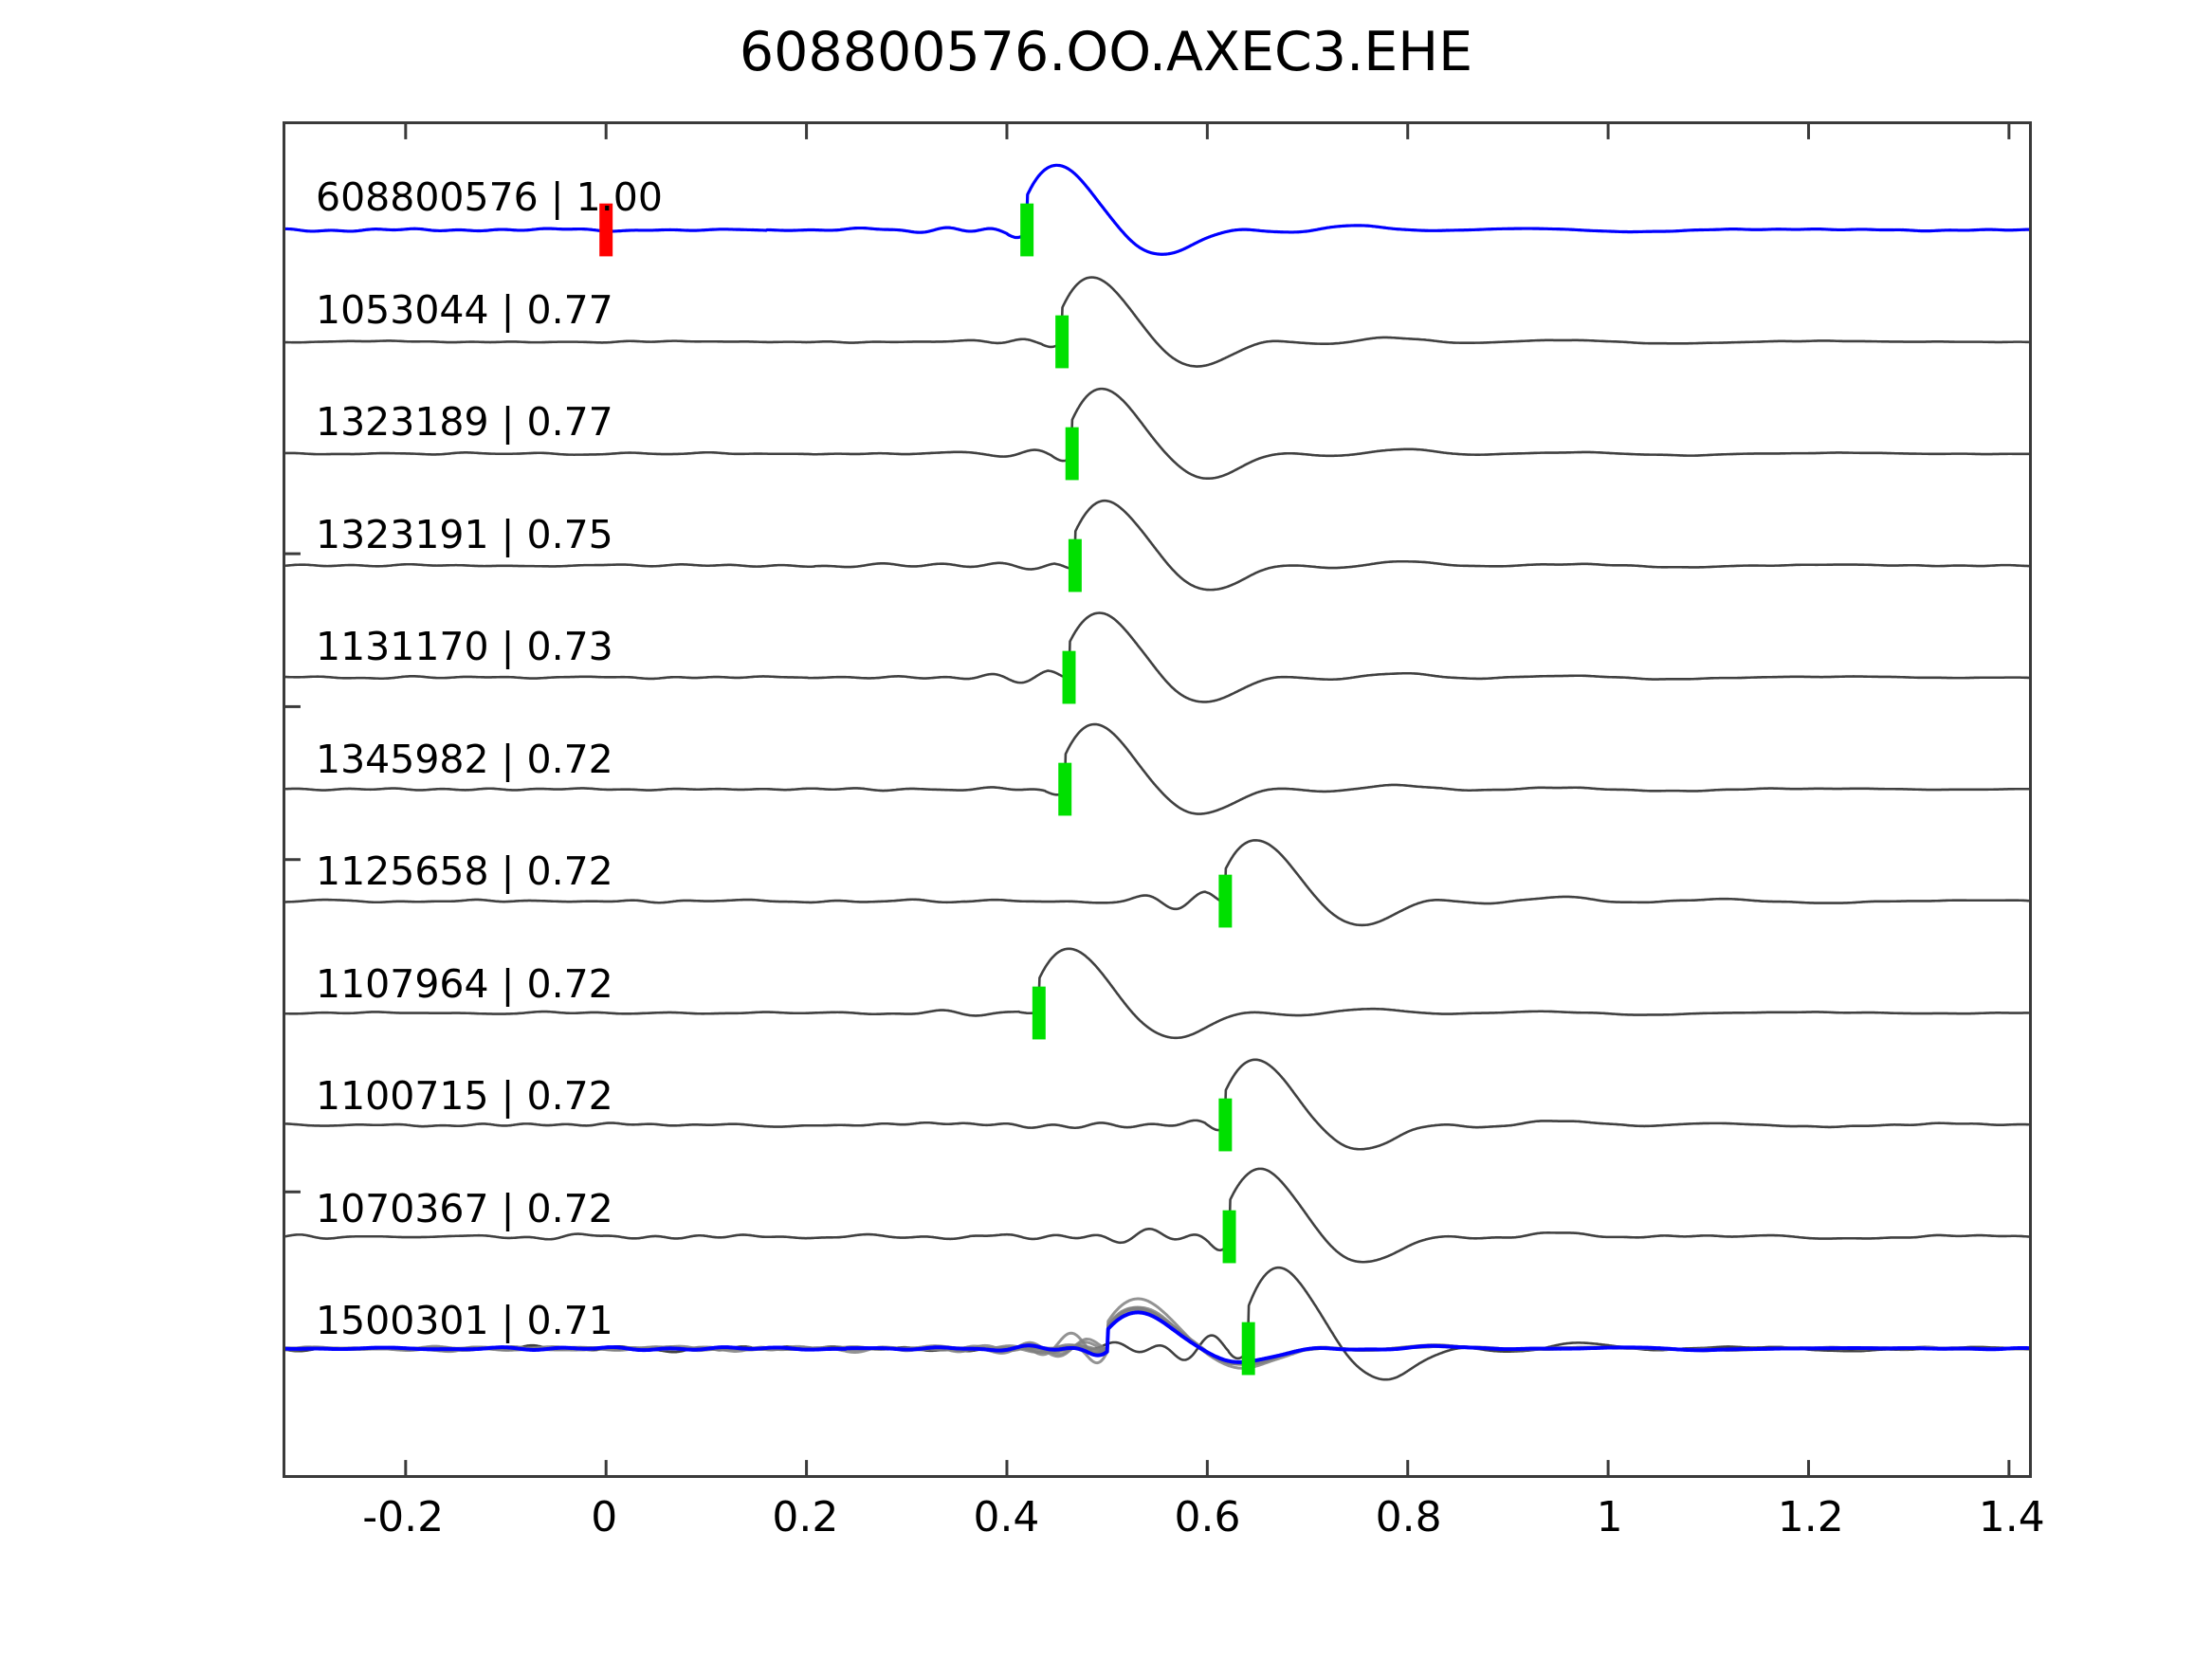 The image size is (2212, 1659). I want to click on x-axis-tick-label: 1.2, so click(1810, 1517).